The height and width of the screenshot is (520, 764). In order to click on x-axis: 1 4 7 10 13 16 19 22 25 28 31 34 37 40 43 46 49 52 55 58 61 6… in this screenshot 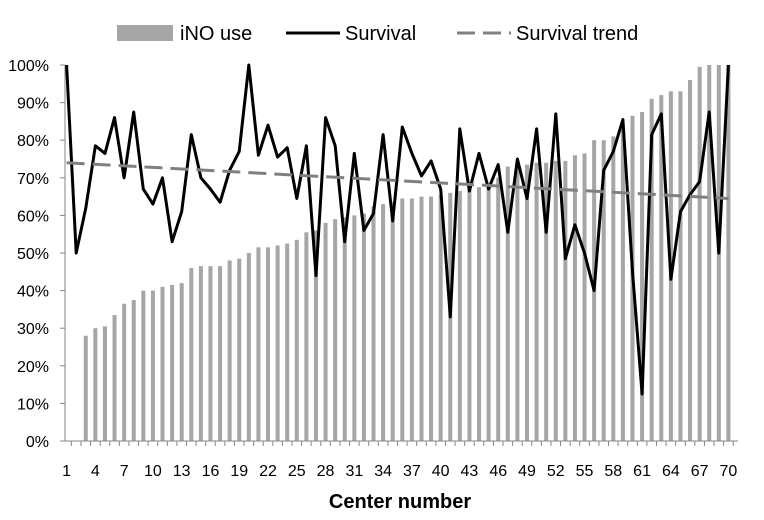, I will do `click(400, 460)`.